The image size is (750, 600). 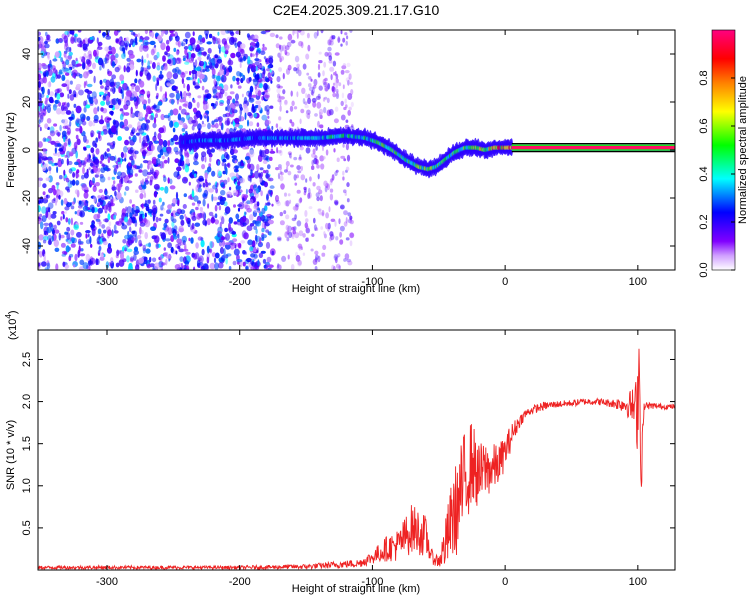 What do you see at coordinates (638, 582) in the screenshot?
I see `x-tick-label: 100` at bounding box center [638, 582].